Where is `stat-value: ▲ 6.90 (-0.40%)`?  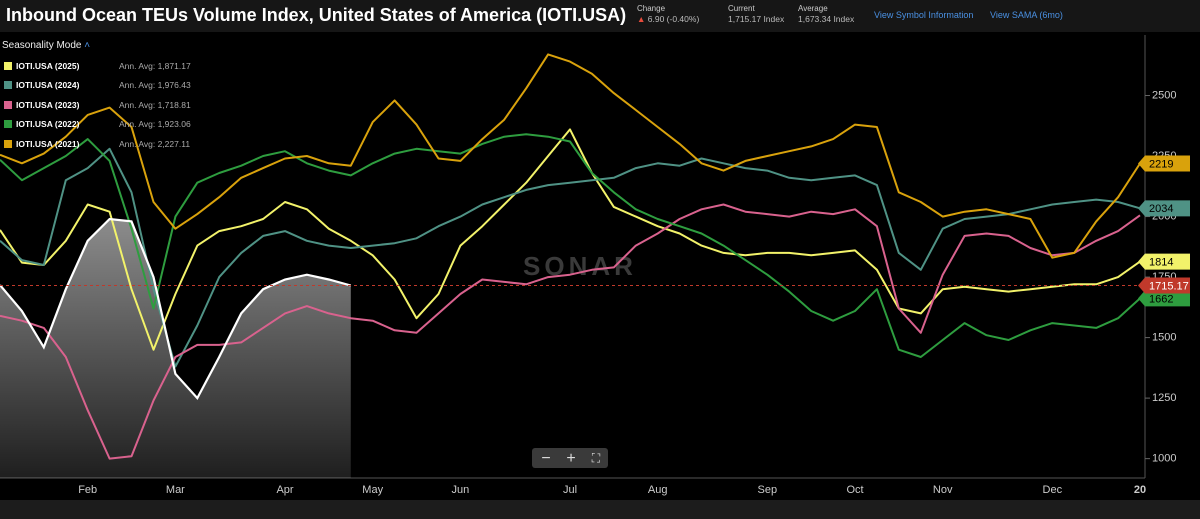
stat-value: ▲ 6.90 (-0.40%) is located at coordinates (668, 19).